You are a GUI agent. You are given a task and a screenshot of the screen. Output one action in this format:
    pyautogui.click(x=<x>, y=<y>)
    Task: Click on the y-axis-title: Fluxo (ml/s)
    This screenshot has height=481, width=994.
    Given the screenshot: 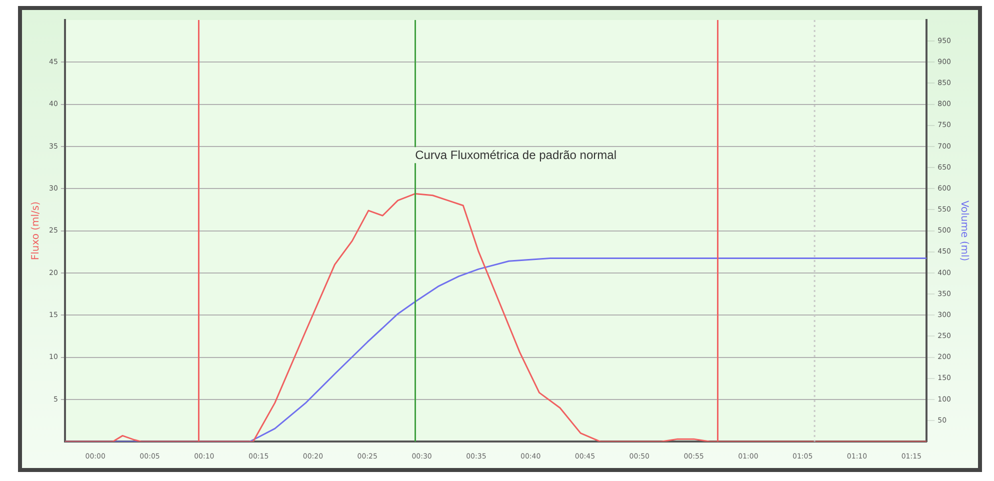 What is the action you would take?
    pyautogui.click(x=36, y=230)
    